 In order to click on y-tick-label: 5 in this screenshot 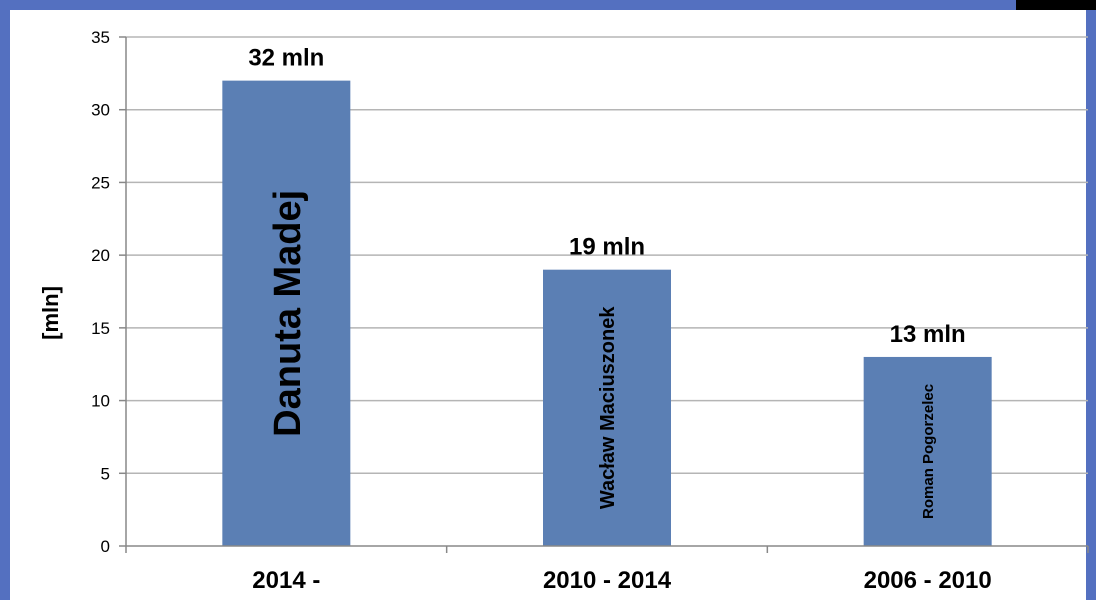, I will do `click(105, 473)`.